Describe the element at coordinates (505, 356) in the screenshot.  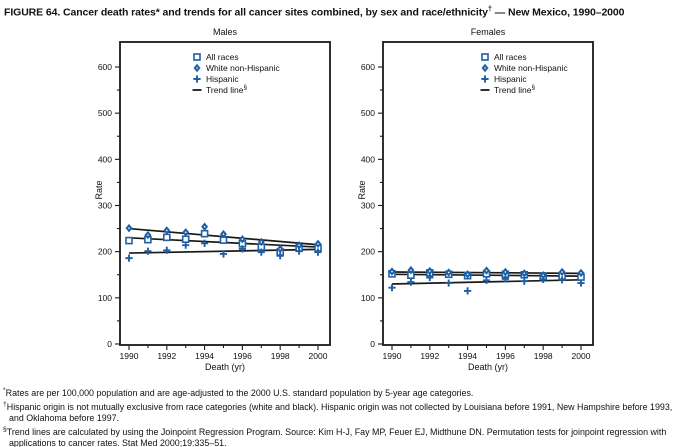
I see `x-tick-label: 1996` at that location.